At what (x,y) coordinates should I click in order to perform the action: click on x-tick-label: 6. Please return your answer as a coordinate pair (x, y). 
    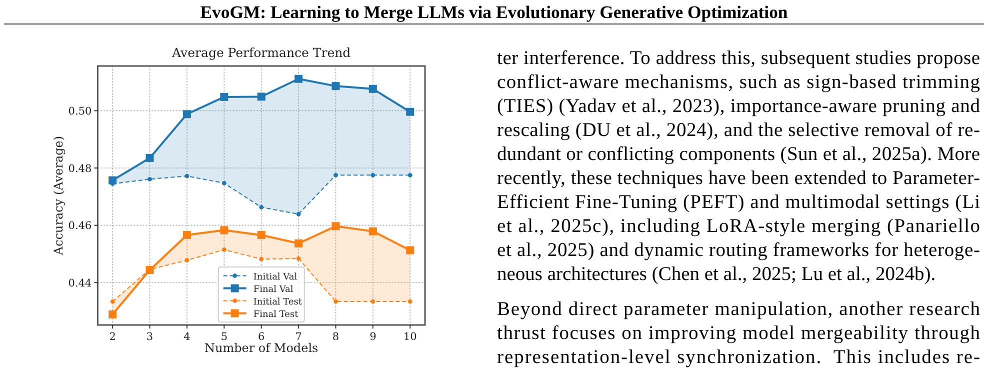
    Looking at the image, I should click on (262, 337).